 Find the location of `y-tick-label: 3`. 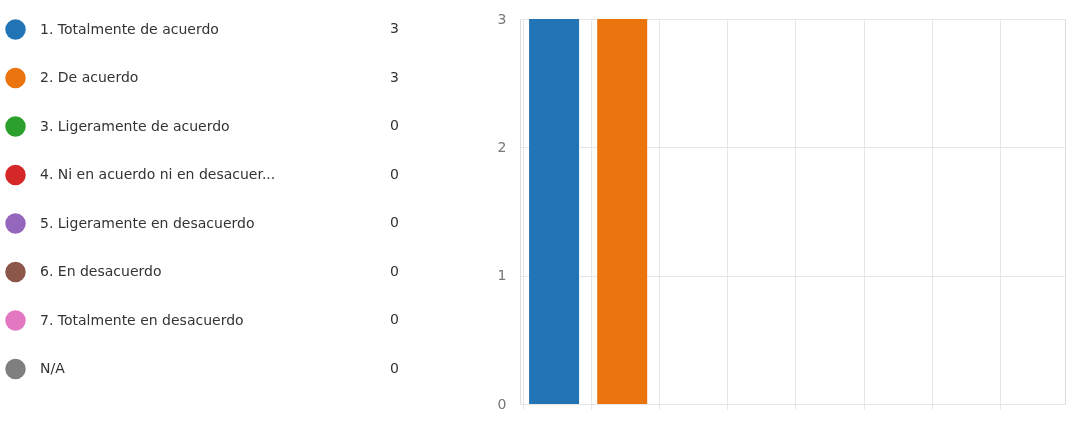

y-tick-label: 3 is located at coordinates (502, 18).